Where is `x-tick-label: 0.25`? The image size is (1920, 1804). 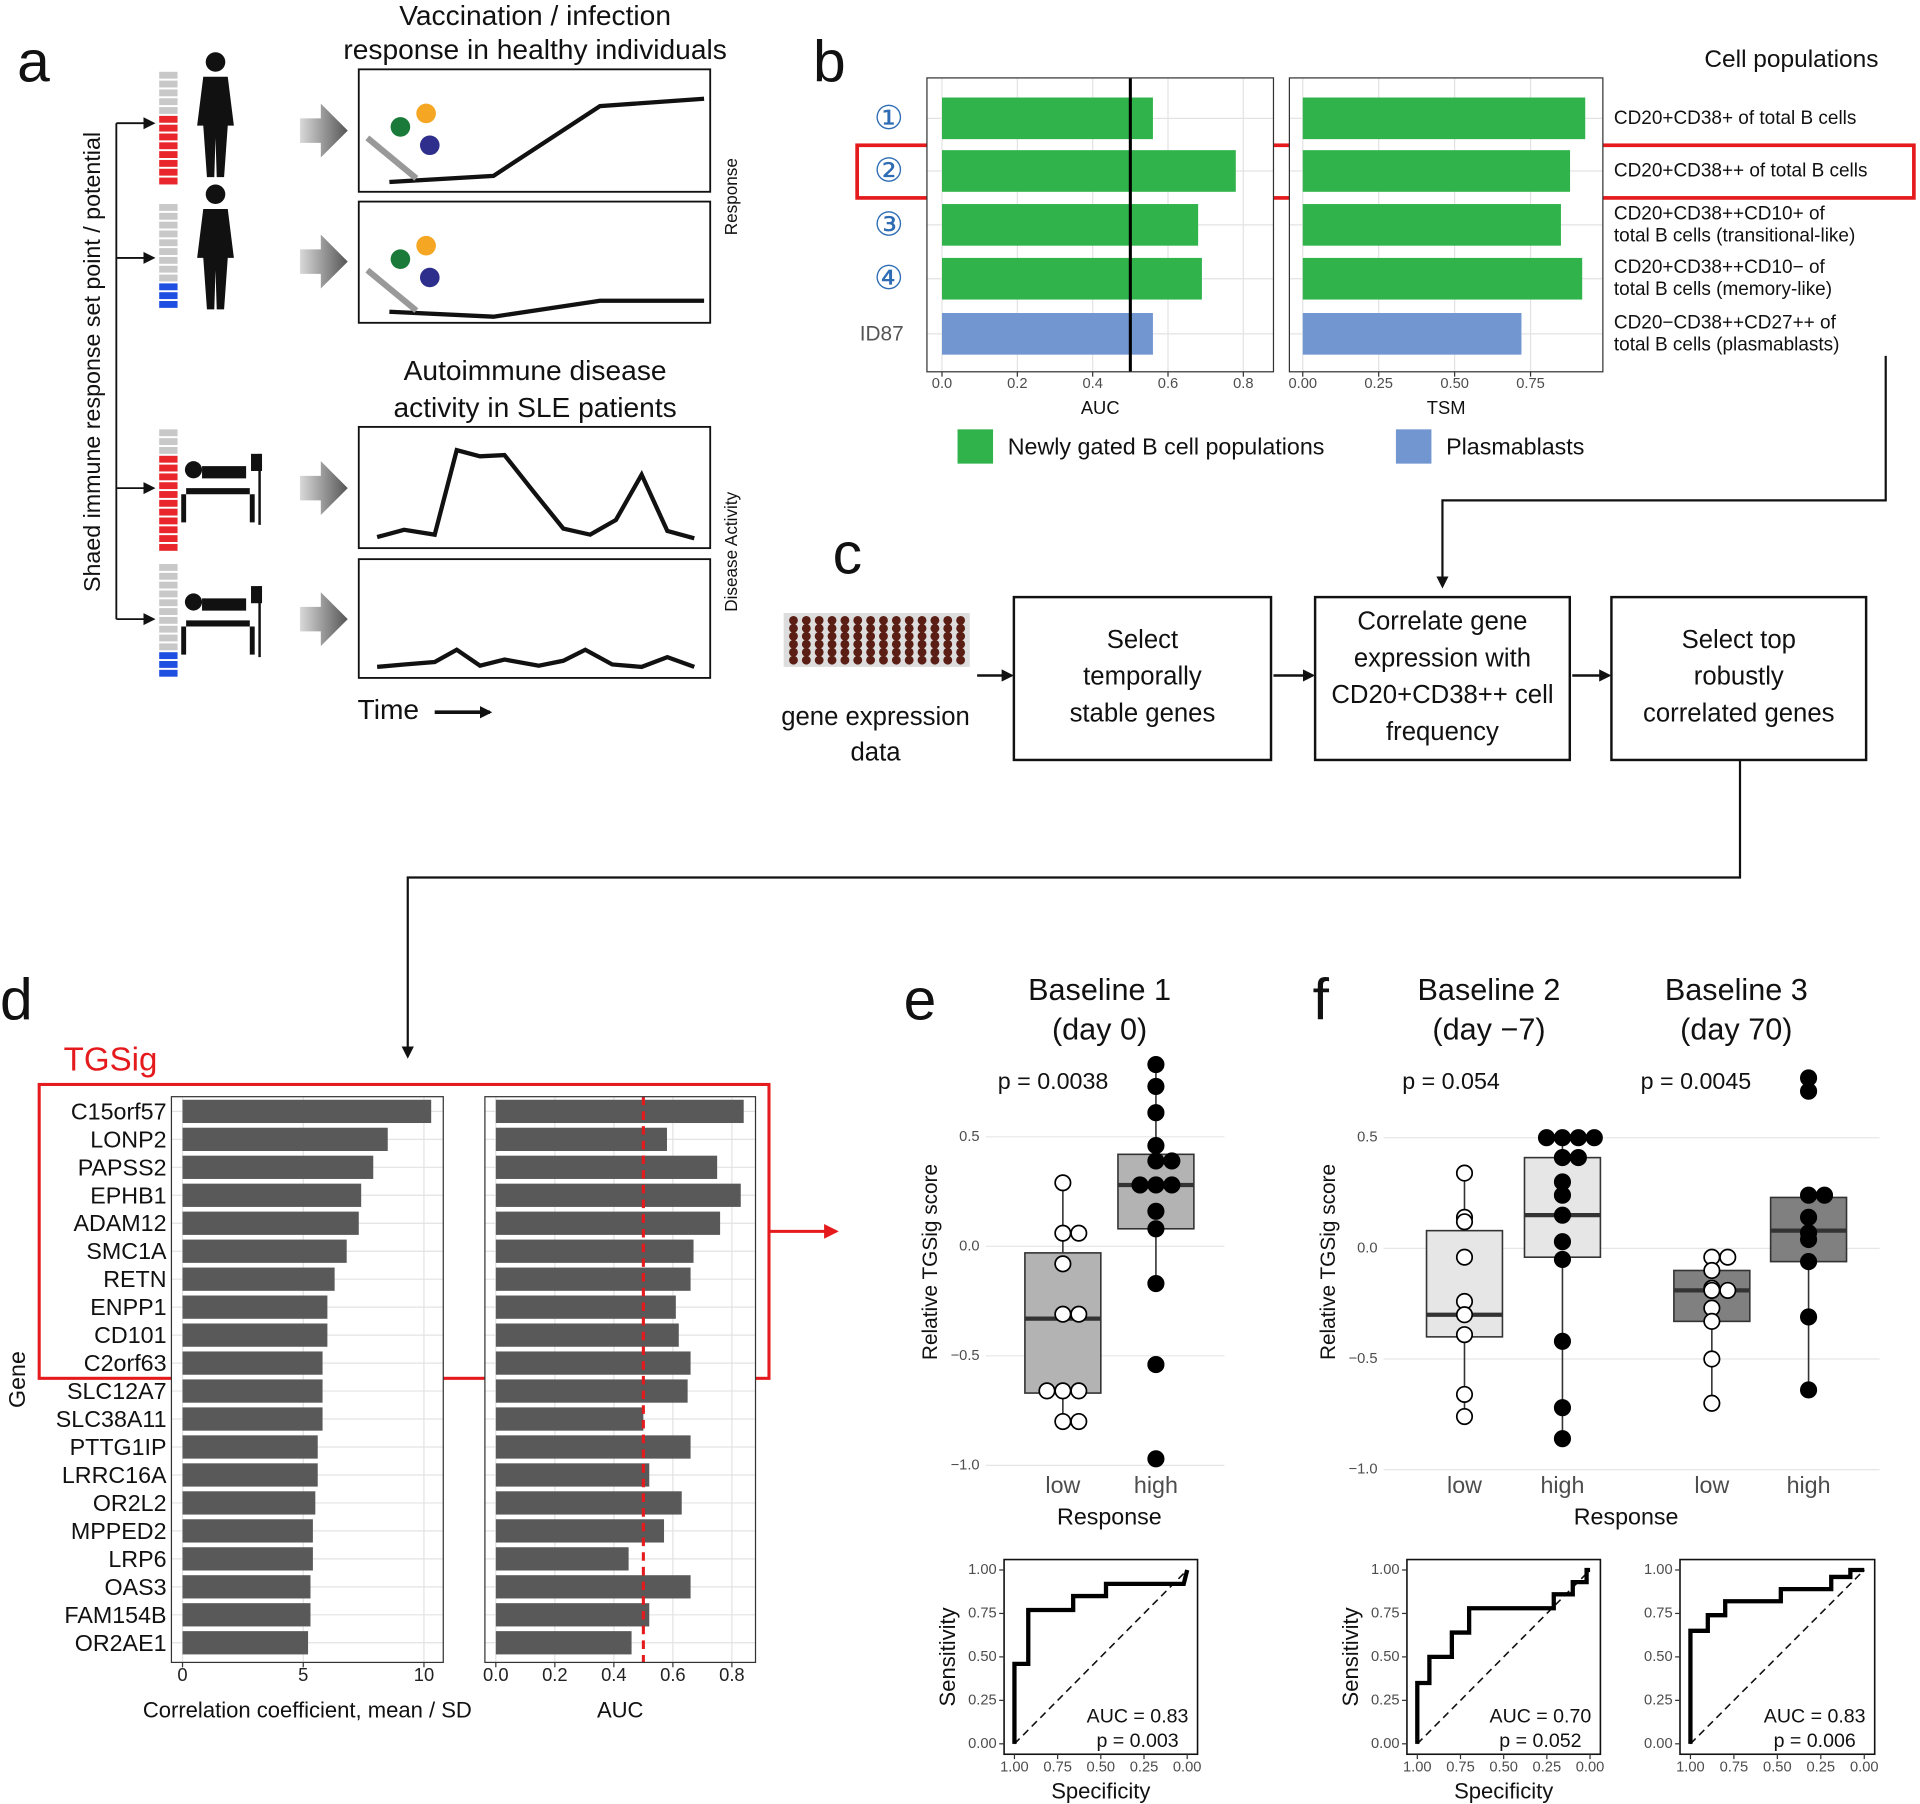
x-tick-label: 0.25 is located at coordinates (1144, 1768).